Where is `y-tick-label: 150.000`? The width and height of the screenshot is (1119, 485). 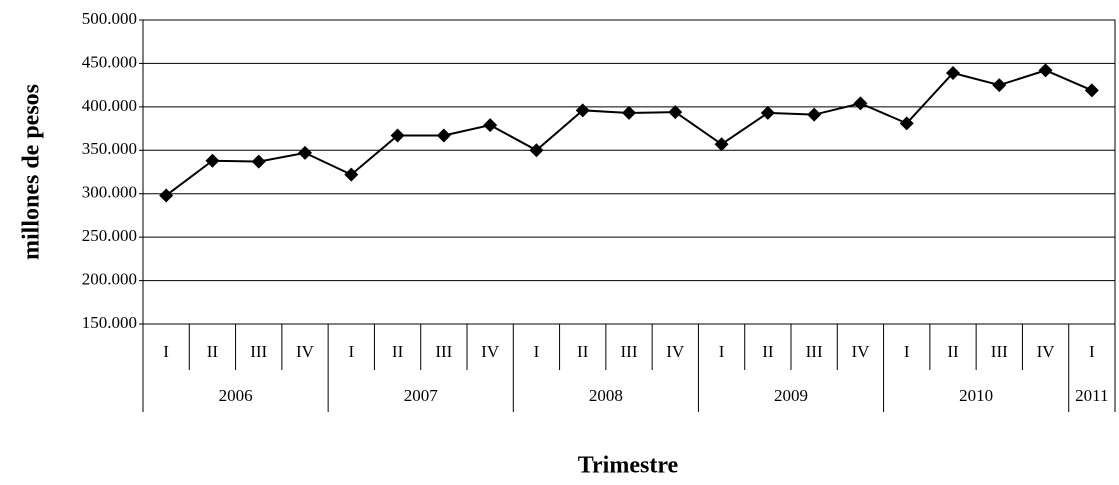 y-tick-label: 150.000 is located at coordinates (109, 322).